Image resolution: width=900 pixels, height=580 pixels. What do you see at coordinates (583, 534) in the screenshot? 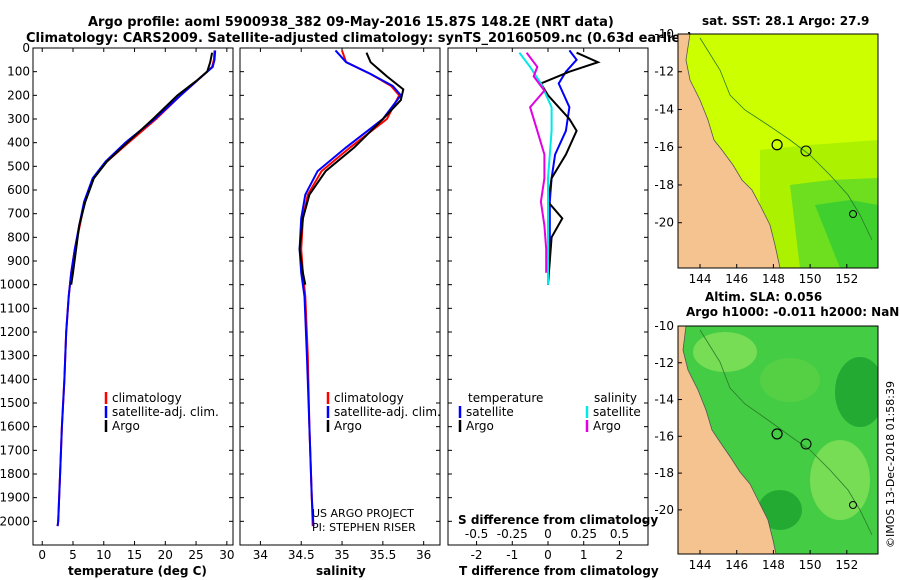
I see `s-diff-tick-label: 0.25` at bounding box center [583, 534].